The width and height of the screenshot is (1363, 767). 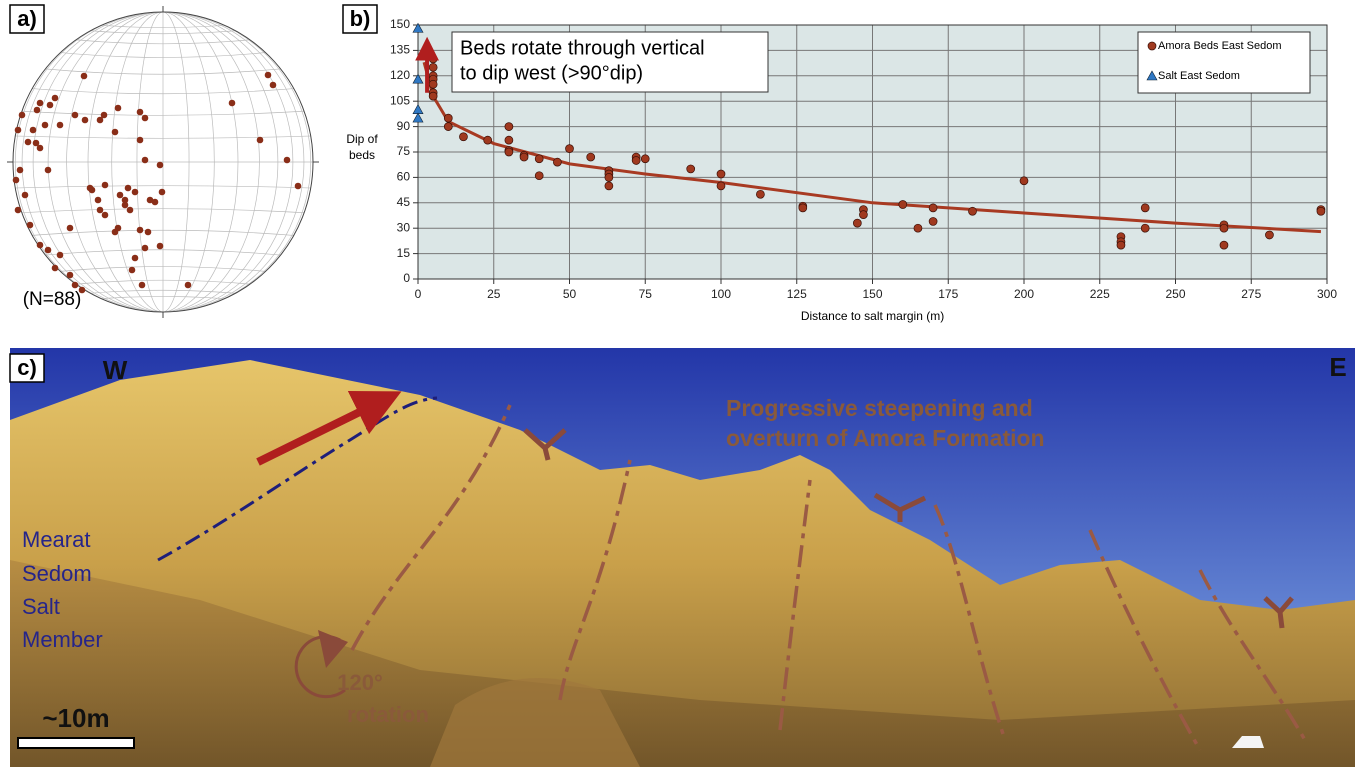 What do you see at coordinates (406, 278) in the screenshot?
I see `y-tick-label: 0` at bounding box center [406, 278].